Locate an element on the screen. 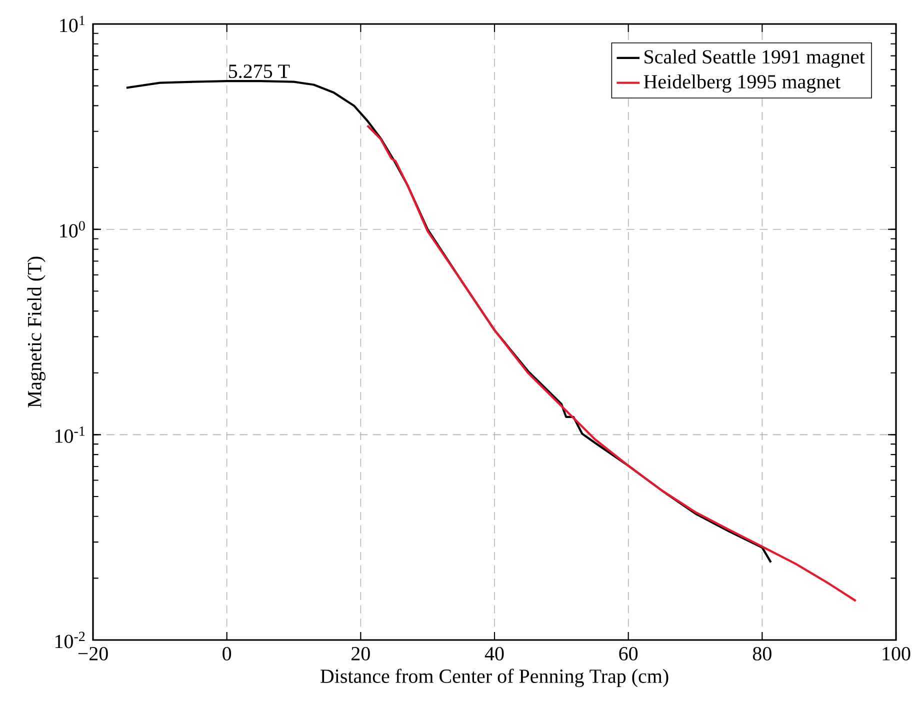 The height and width of the screenshot is (715, 912). x-tick-label: −20 is located at coordinates (93, 653).